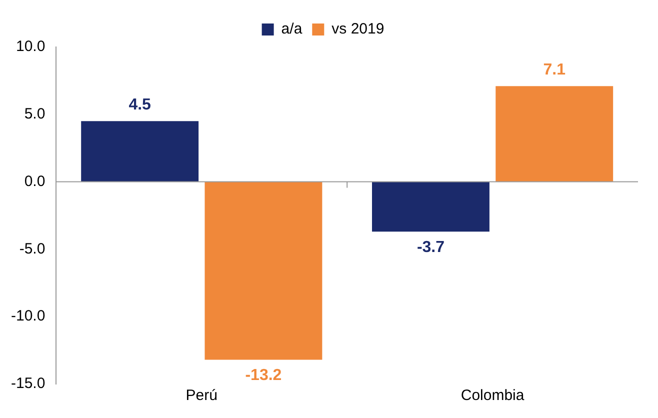 This screenshot has height=418, width=658. What do you see at coordinates (28, 383) in the screenshot?
I see `y-tick-label: -15.0` at bounding box center [28, 383].